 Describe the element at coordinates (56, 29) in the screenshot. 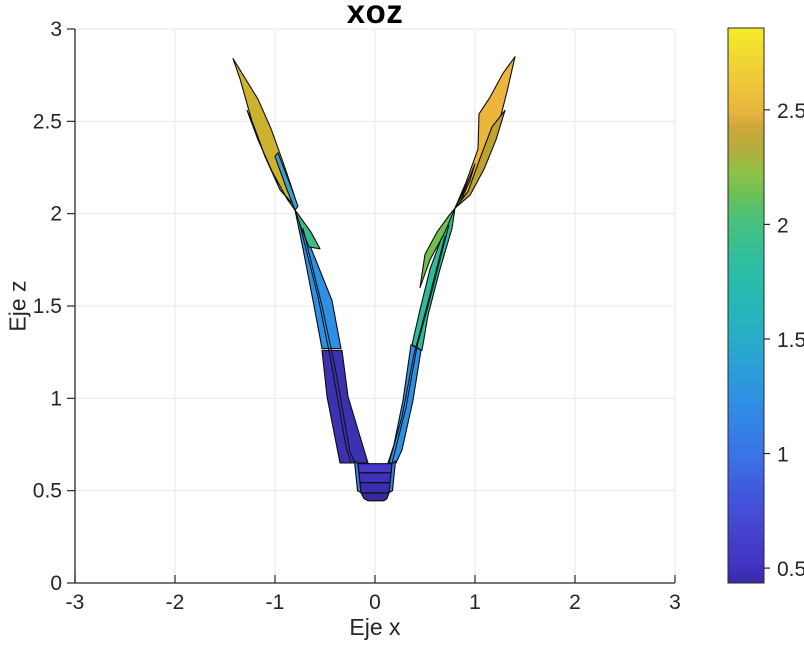

I see `y-tick-label: 3` at that location.